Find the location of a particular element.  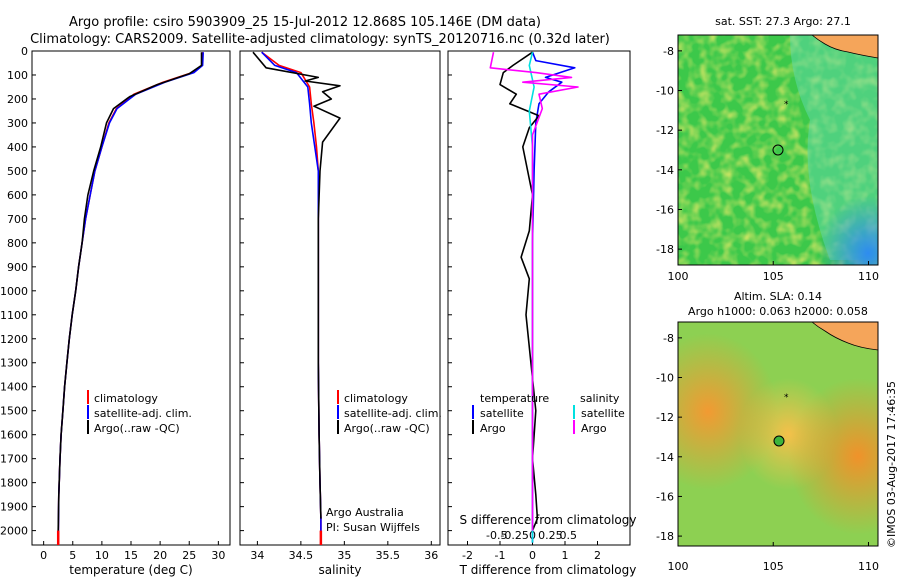

temperature-x-tick-label: 0 is located at coordinates (43, 555).